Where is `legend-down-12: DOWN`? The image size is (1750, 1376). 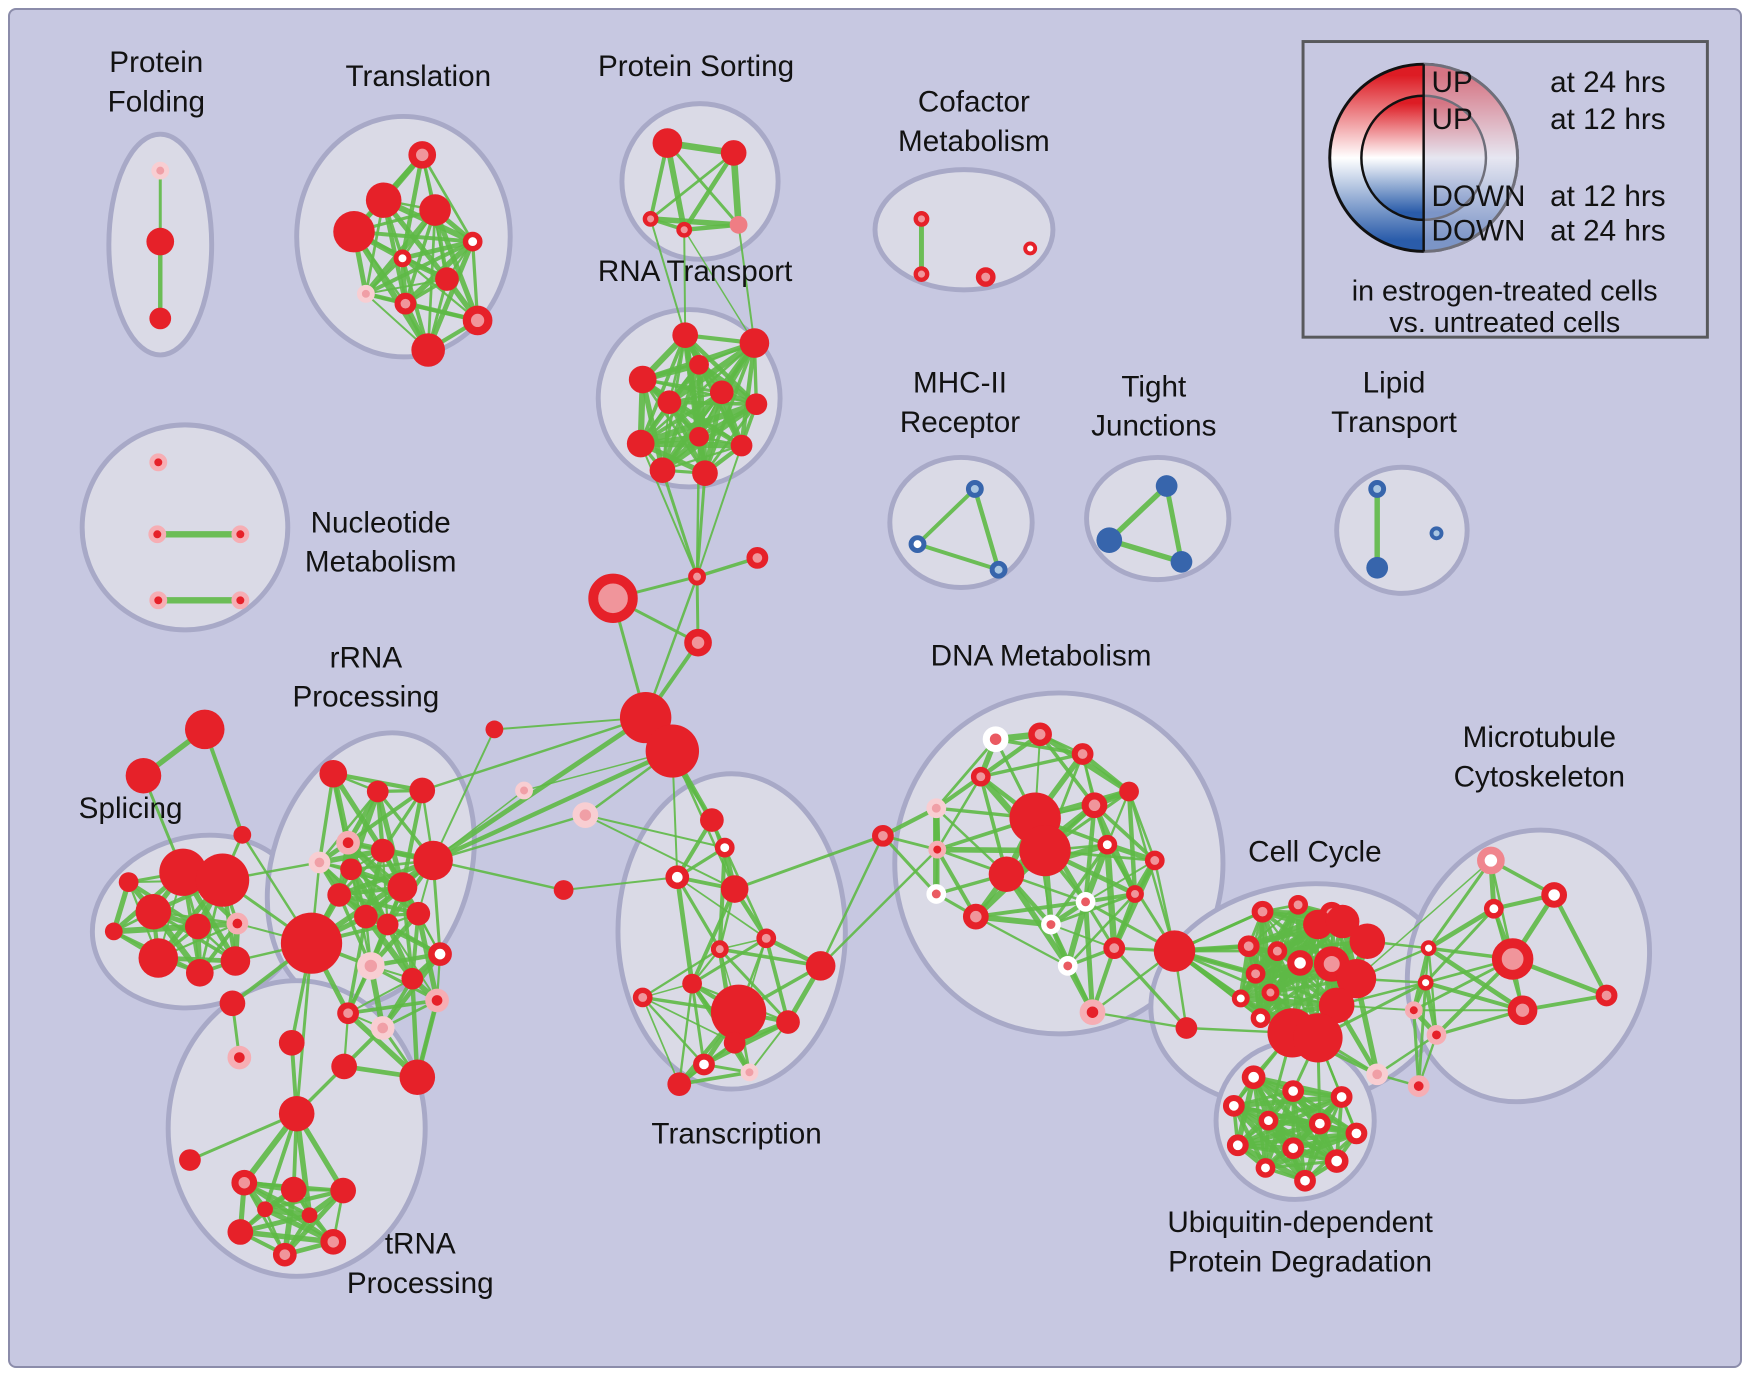
legend-down-12: DOWN is located at coordinates (1479, 196).